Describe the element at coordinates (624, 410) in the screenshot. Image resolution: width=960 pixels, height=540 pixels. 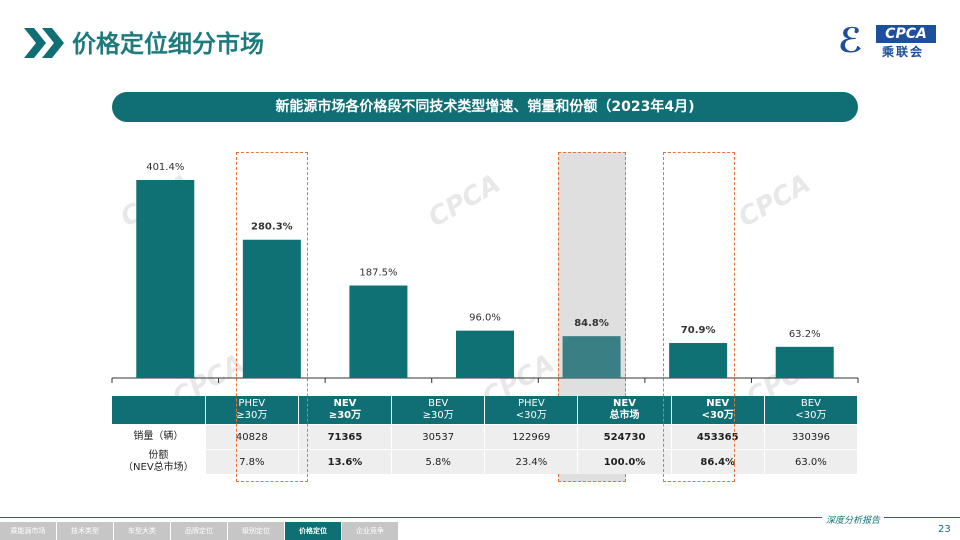
I see `column-header: NEV 总市场` at that location.